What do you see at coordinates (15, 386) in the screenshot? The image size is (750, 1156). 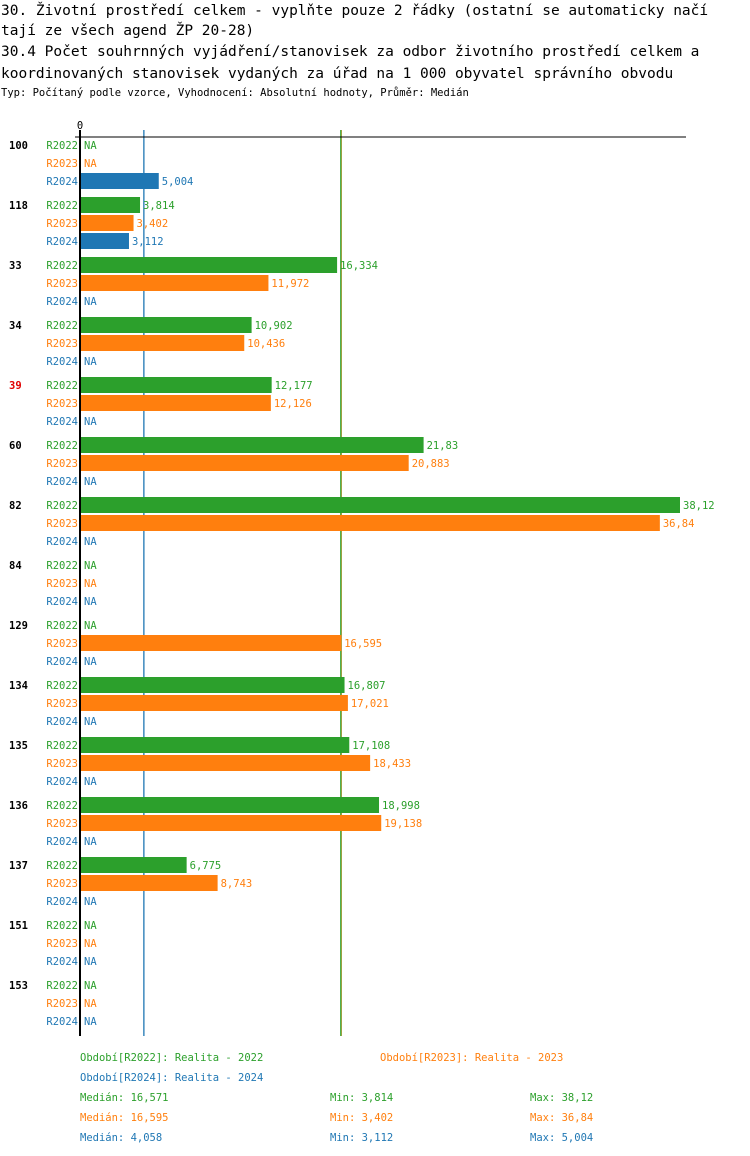 I see `category-label: 39` at bounding box center [15, 386].